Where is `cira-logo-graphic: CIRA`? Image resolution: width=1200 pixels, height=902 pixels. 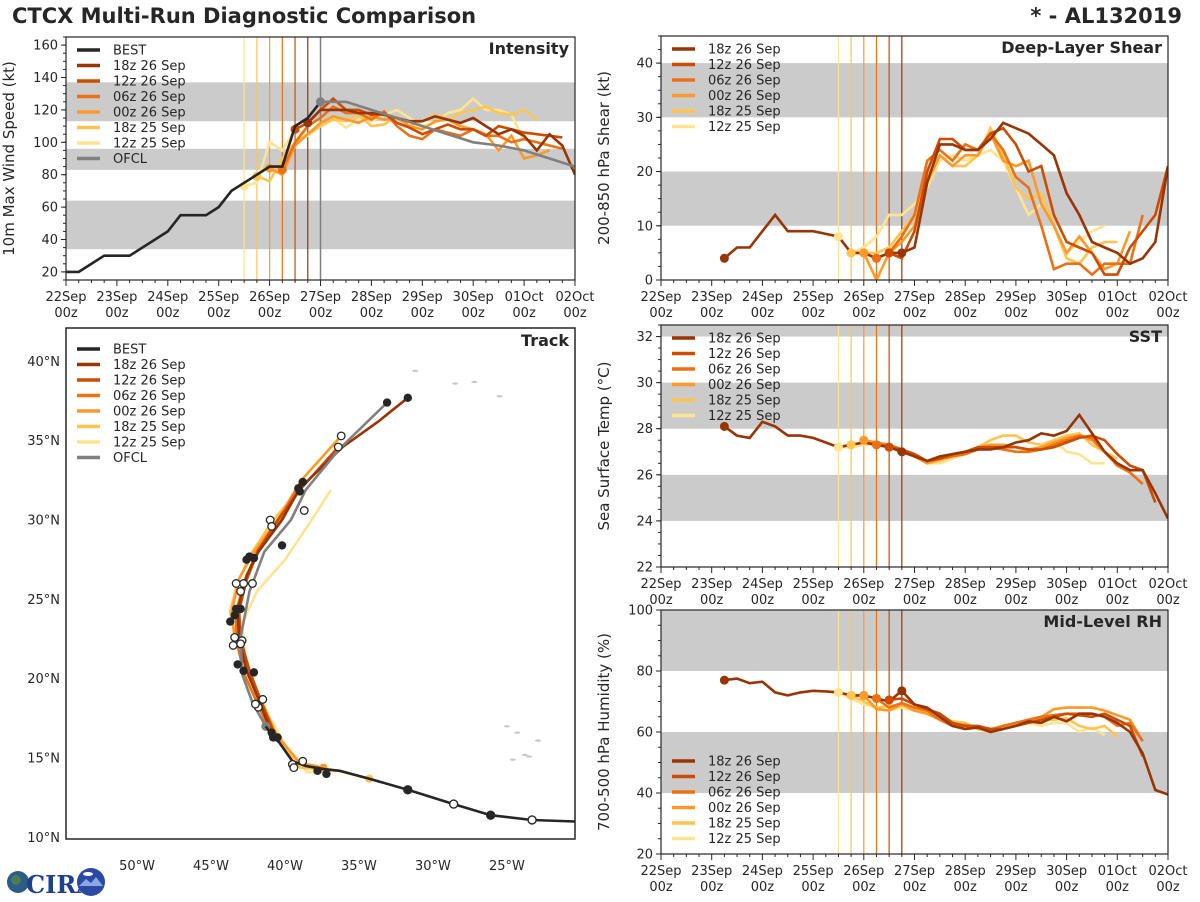
cira-logo-graphic: CIRA is located at coordinates (56, 883).